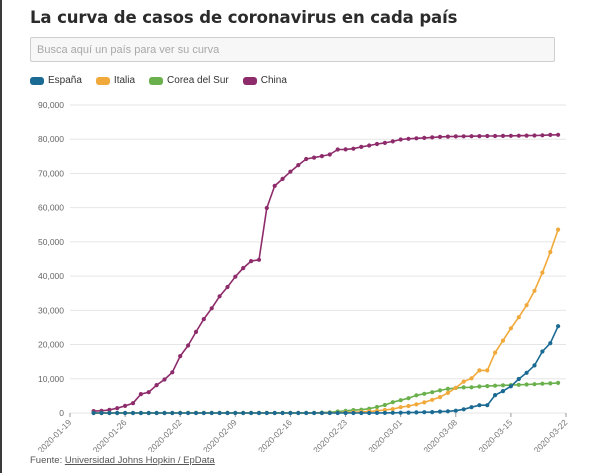  I want to click on x-tick-label: 2020-02-02, so click(165, 434).